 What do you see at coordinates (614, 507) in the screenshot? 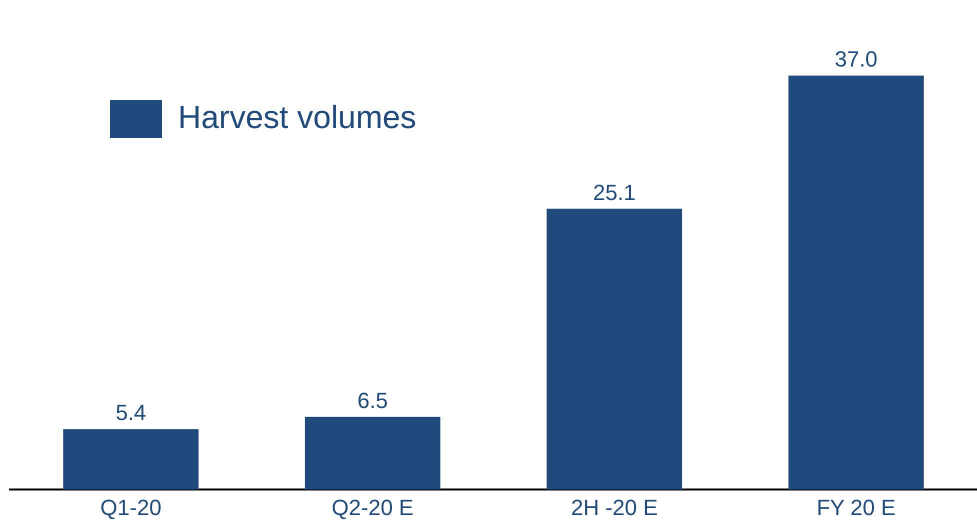
I see `x-tick-label: 2H -20 E` at bounding box center [614, 507].